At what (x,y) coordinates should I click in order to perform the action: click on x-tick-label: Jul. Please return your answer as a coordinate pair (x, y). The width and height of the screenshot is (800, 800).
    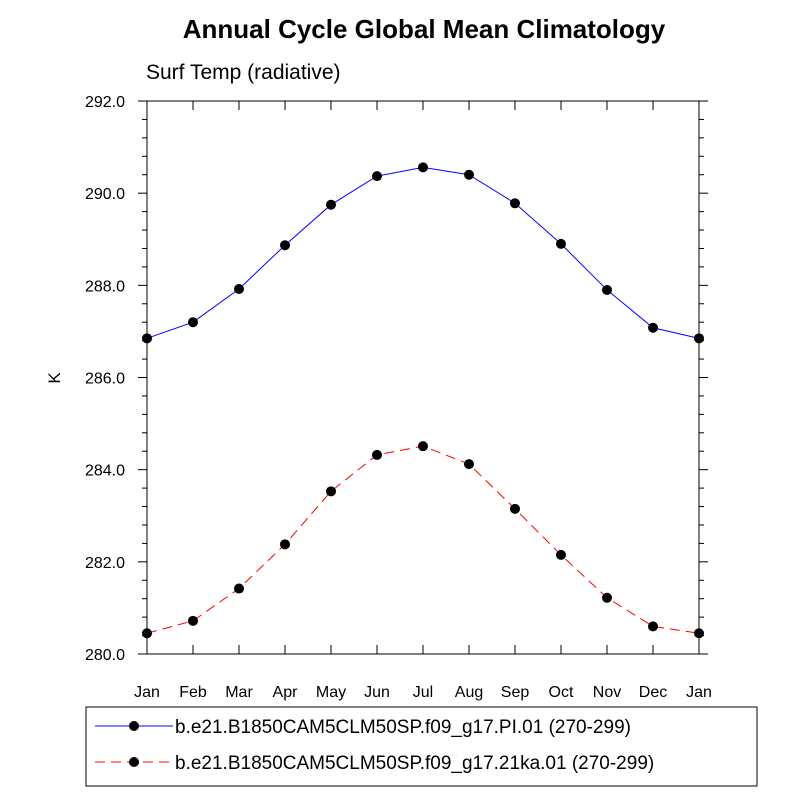
    Looking at the image, I should click on (423, 692).